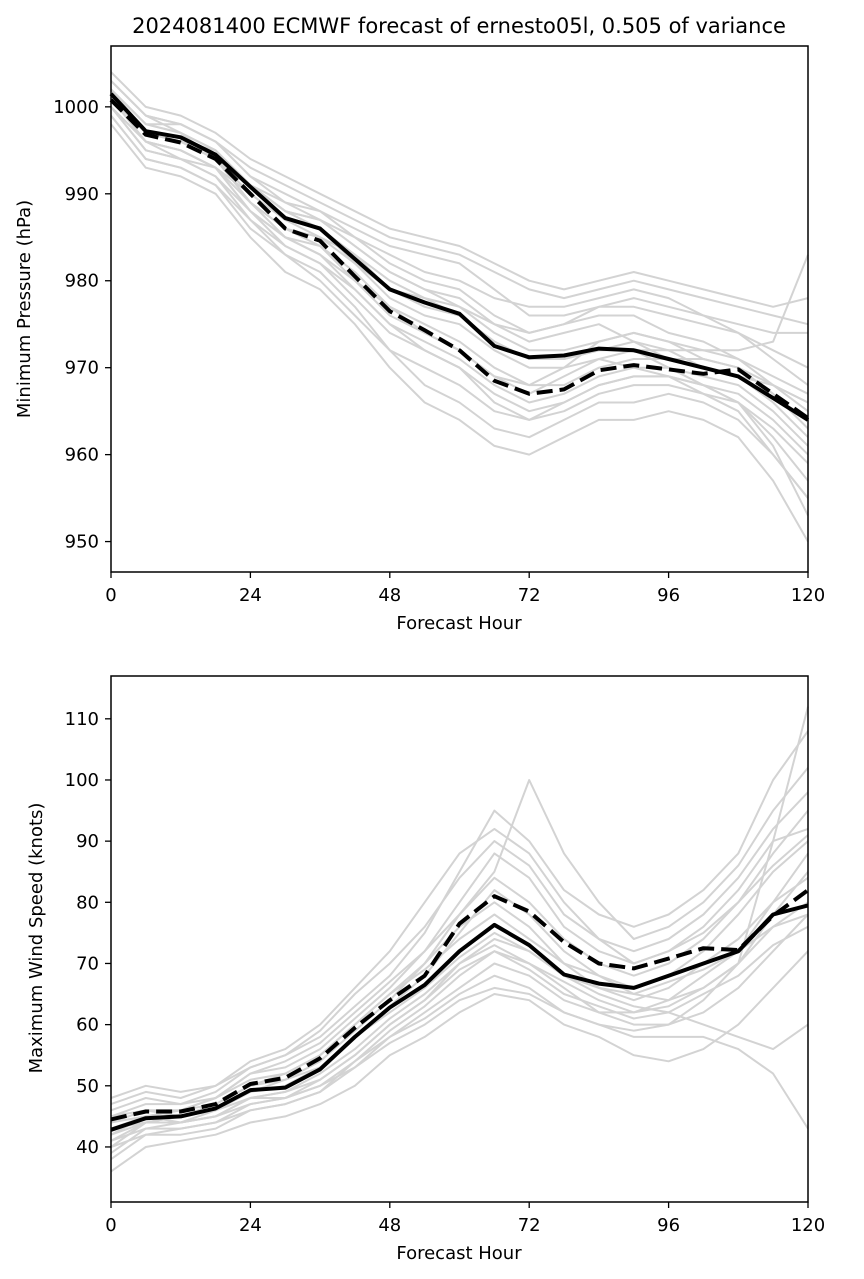  Describe the element at coordinates (808, 1225) in the screenshot. I see `wind-x-tick-label: 120` at that location.